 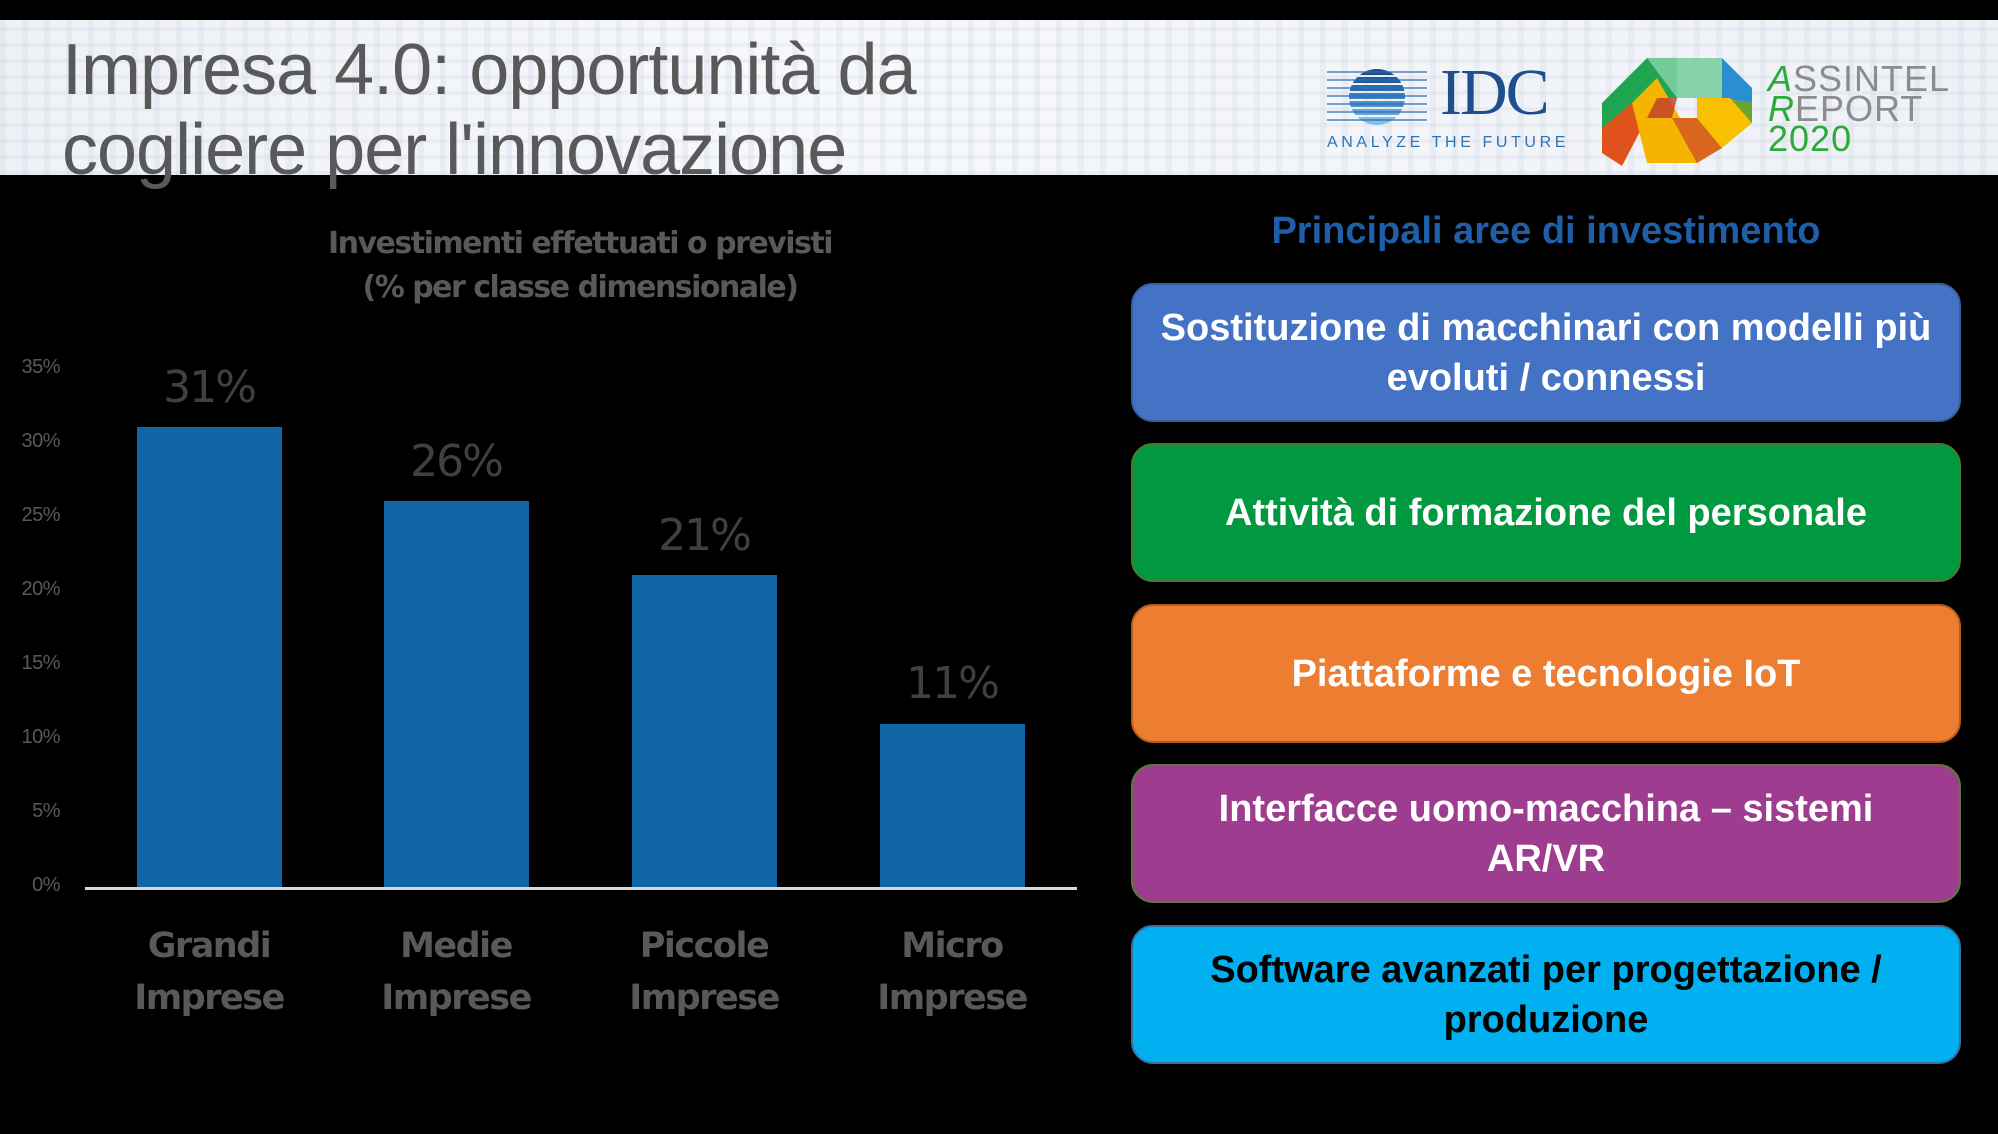 What do you see at coordinates (209, 972) in the screenshot?
I see `x-label-grandi: Grandi Imprese` at bounding box center [209, 972].